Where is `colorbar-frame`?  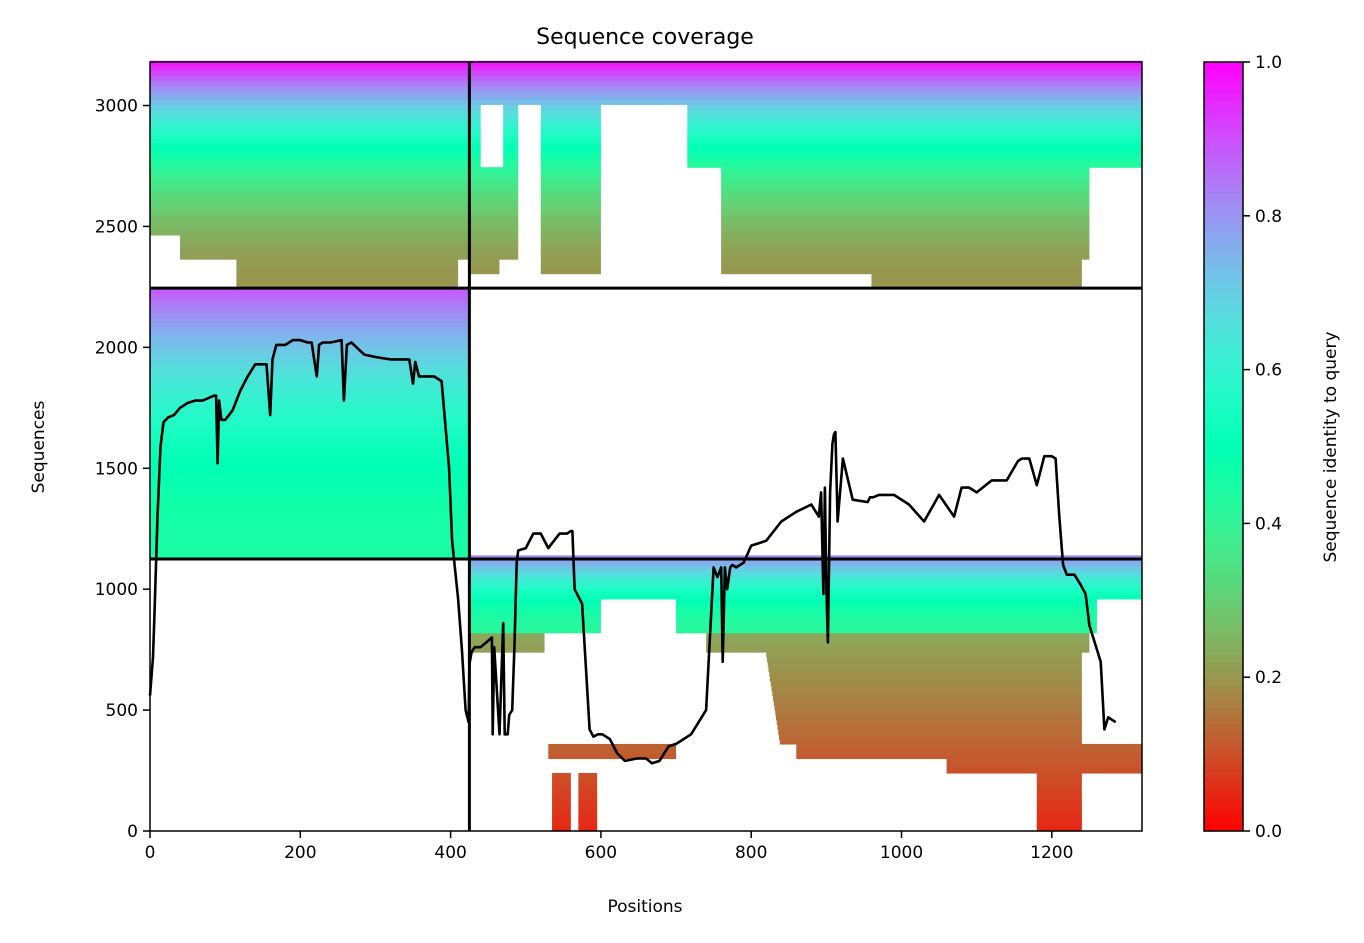 colorbar-frame is located at coordinates (1223, 446).